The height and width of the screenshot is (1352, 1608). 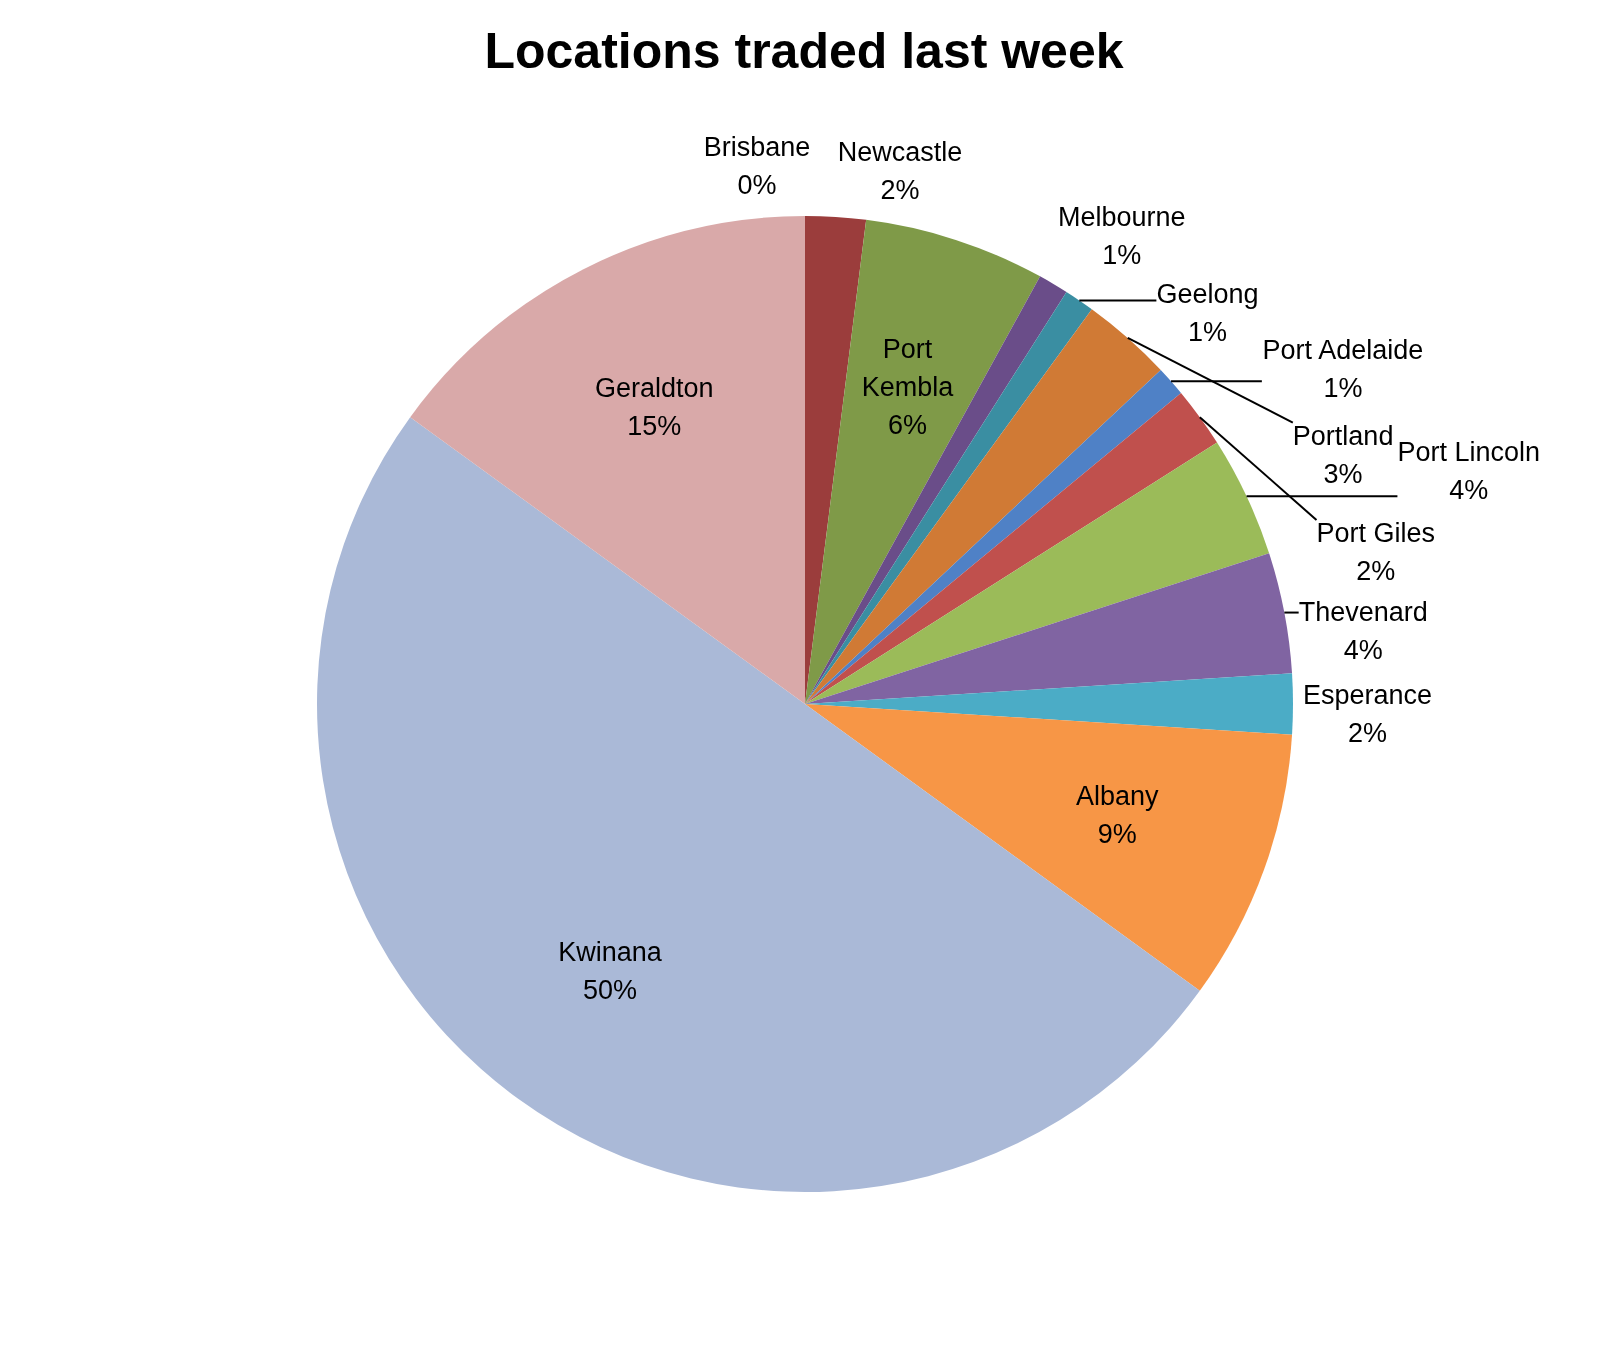 What do you see at coordinates (900, 152) in the screenshot?
I see `slice-label: Newcastle` at bounding box center [900, 152].